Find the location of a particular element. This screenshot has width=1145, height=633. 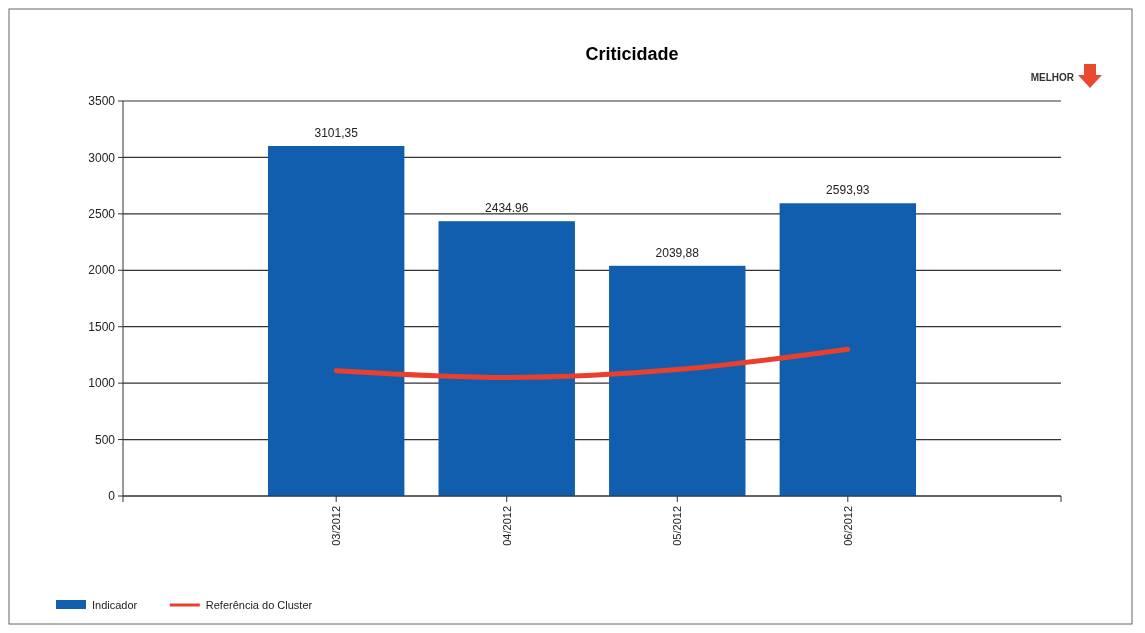

x-tick-label: 03/2012 is located at coordinates (336, 526).